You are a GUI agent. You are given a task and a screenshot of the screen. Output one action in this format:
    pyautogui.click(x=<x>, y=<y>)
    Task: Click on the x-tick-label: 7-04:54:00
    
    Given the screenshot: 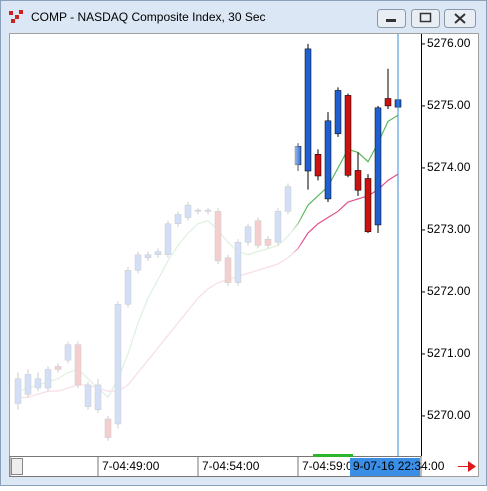 What is the action you would take?
    pyautogui.click(x=231, y=466)
    